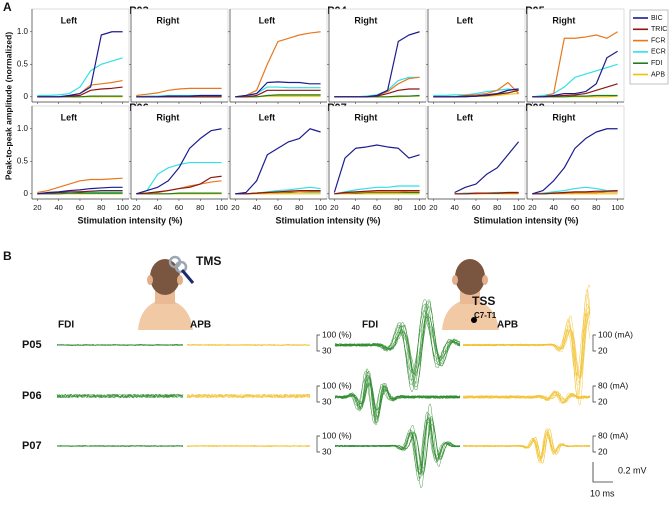  What do you see at coordinates (658, 52) in the screenshot?
I see `legend-label: ECR` at bounding box center [658, 52].